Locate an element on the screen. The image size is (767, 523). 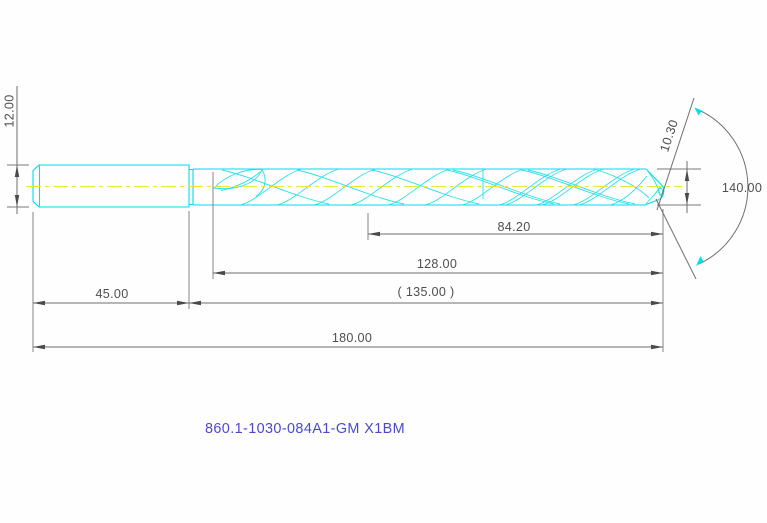
dim-point-angle: 140.00 is located at coordinates (708, 188).